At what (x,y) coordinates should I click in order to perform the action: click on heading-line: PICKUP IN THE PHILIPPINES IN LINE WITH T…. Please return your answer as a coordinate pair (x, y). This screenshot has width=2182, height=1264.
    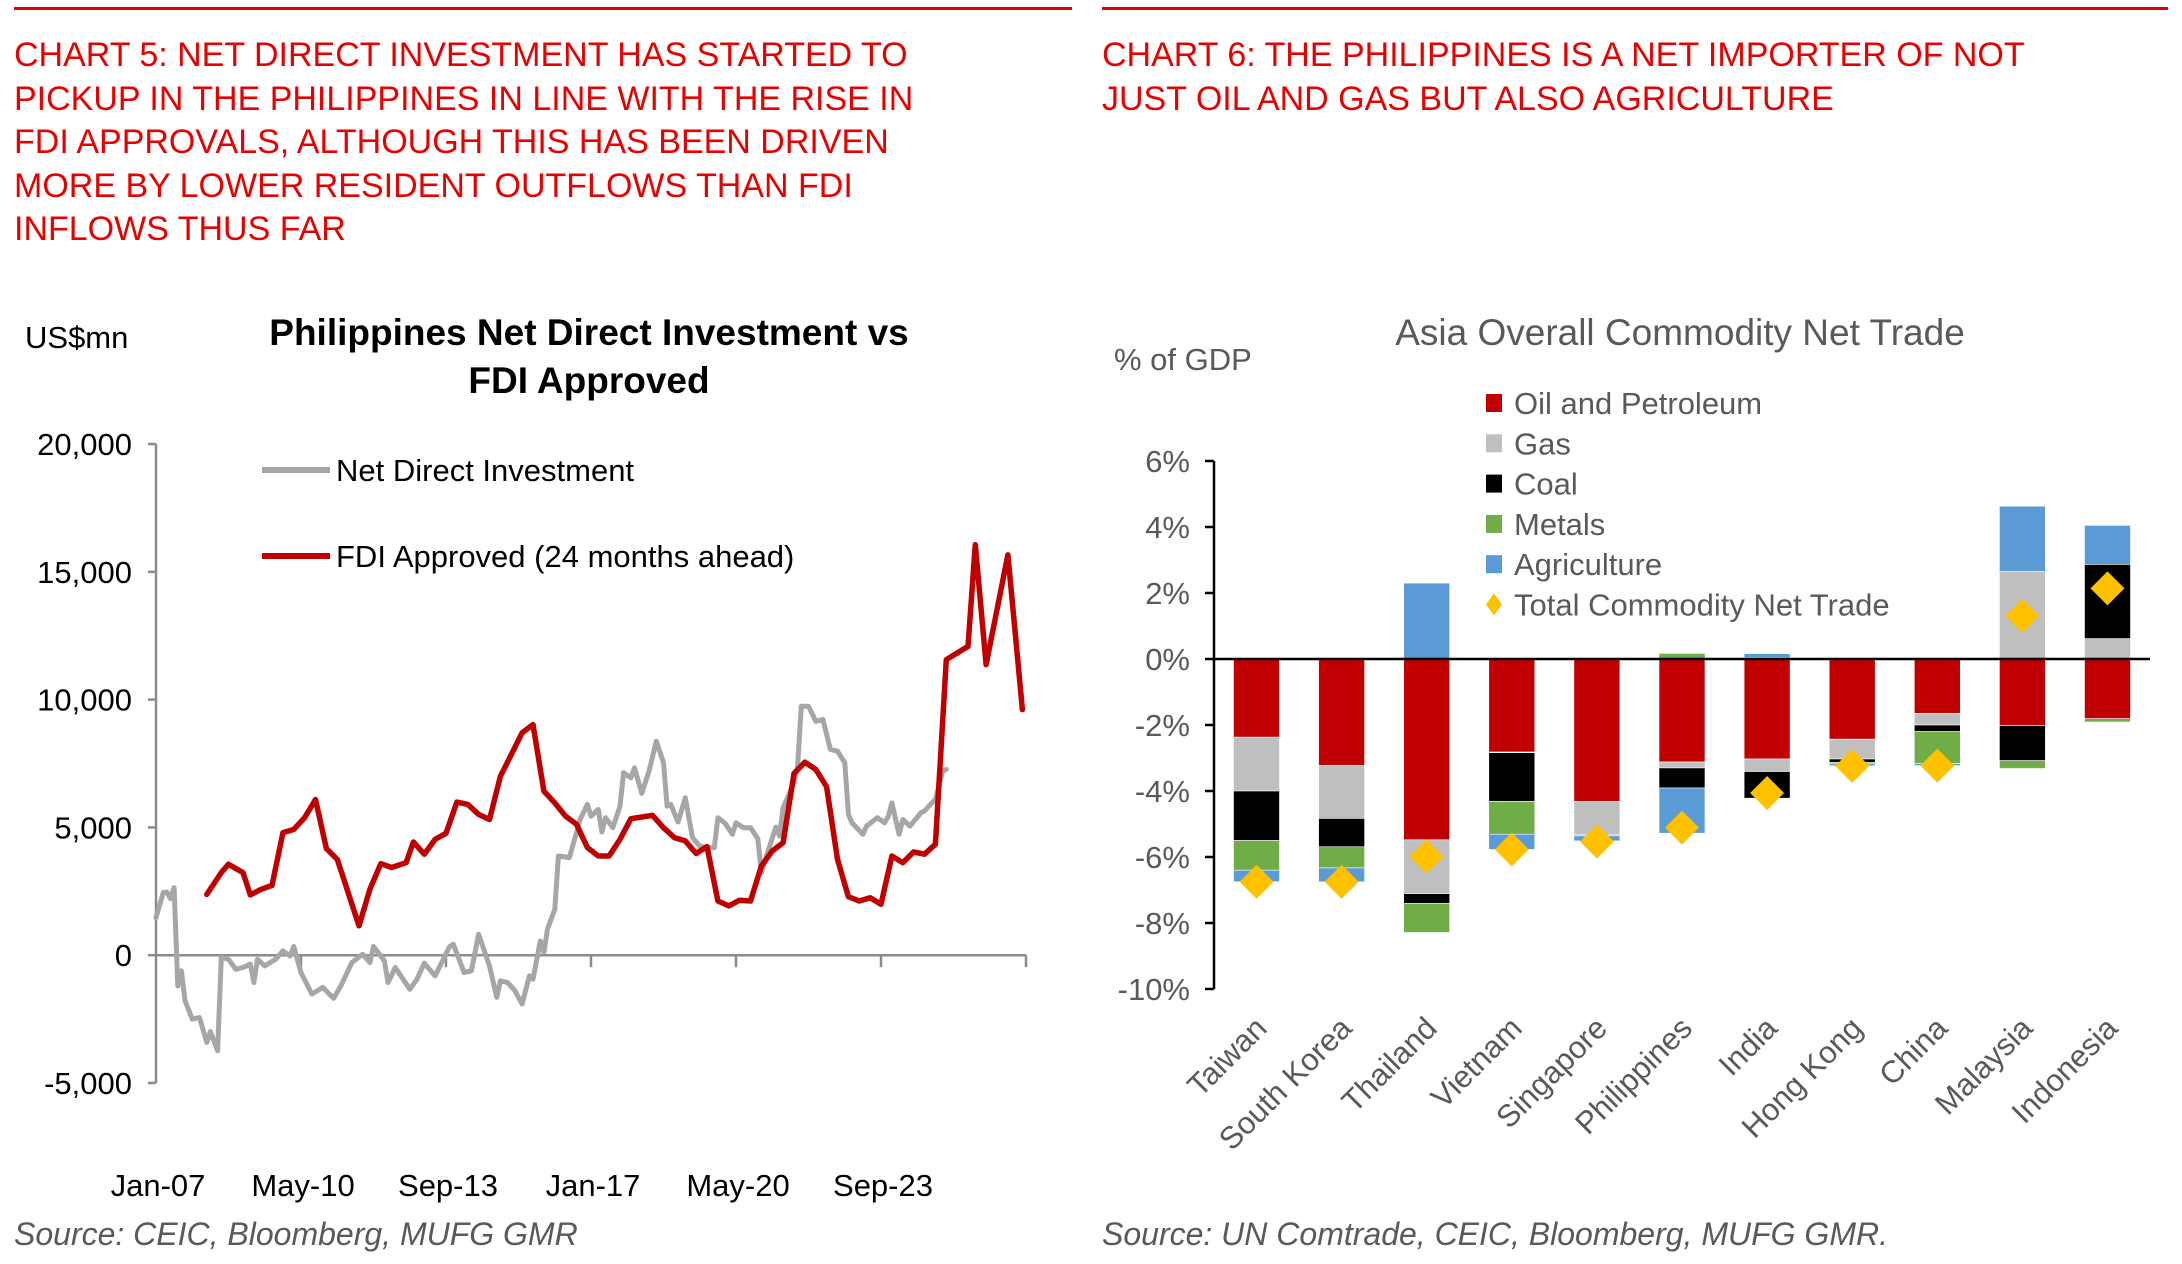
    Looking at the image, I should click on (464, 98).